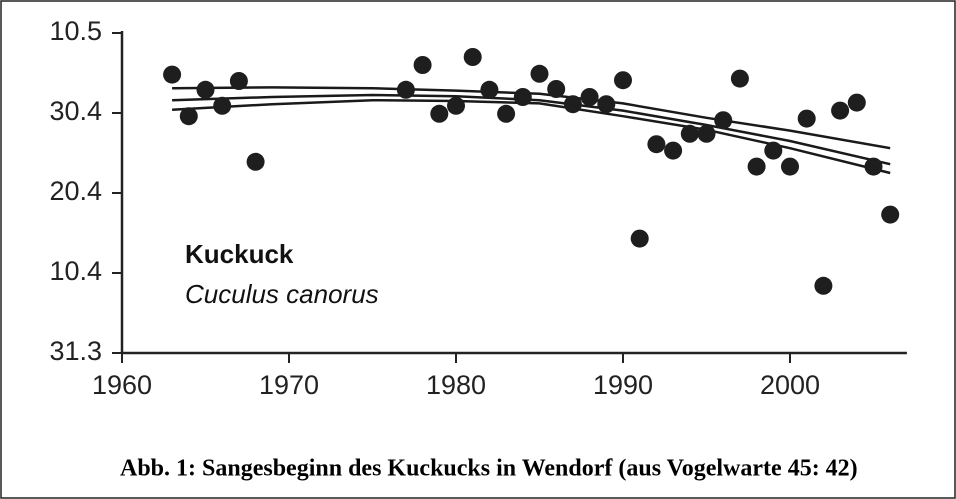  I want to click on y-tick-label: 31.3, so click(75, 351).